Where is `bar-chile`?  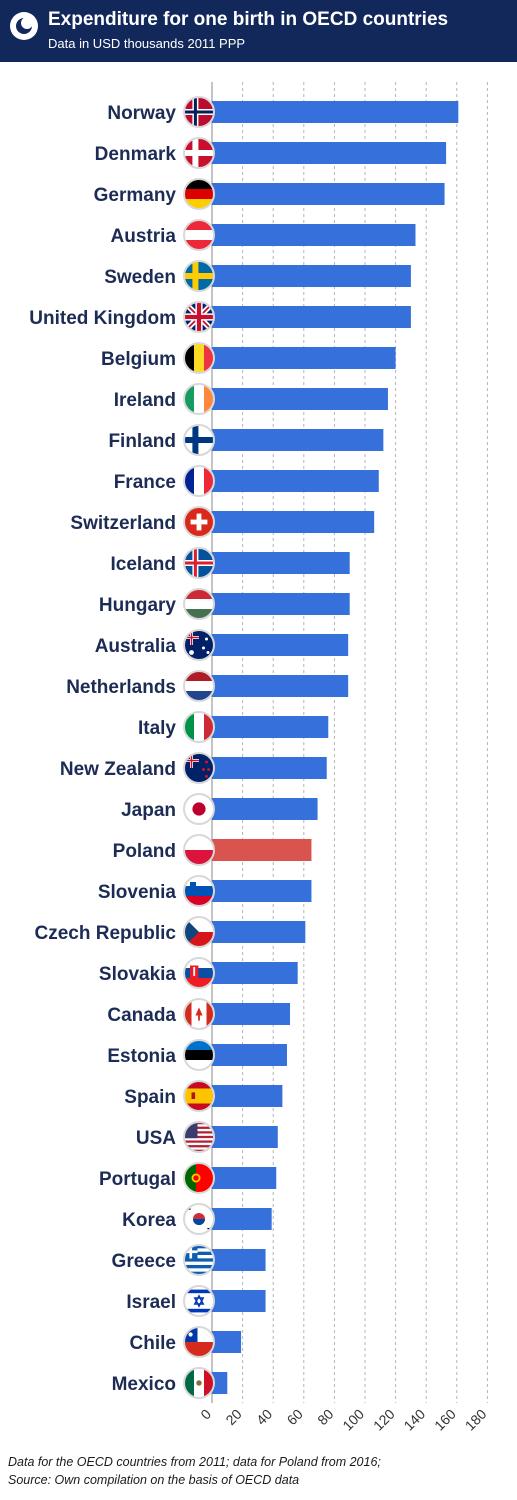
bar-chile is located at coordinates (227, 1342).